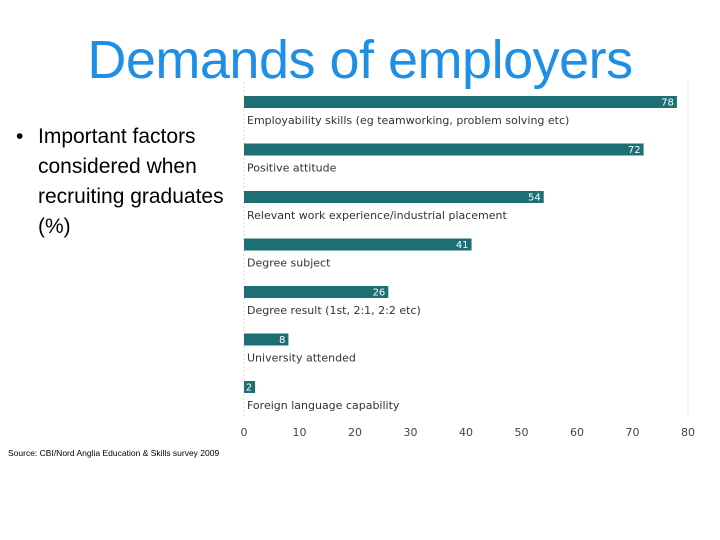  Describe the element at coordinates (244, 432) in the screenshot. I see `x-tick-label-0: 0` at that location.